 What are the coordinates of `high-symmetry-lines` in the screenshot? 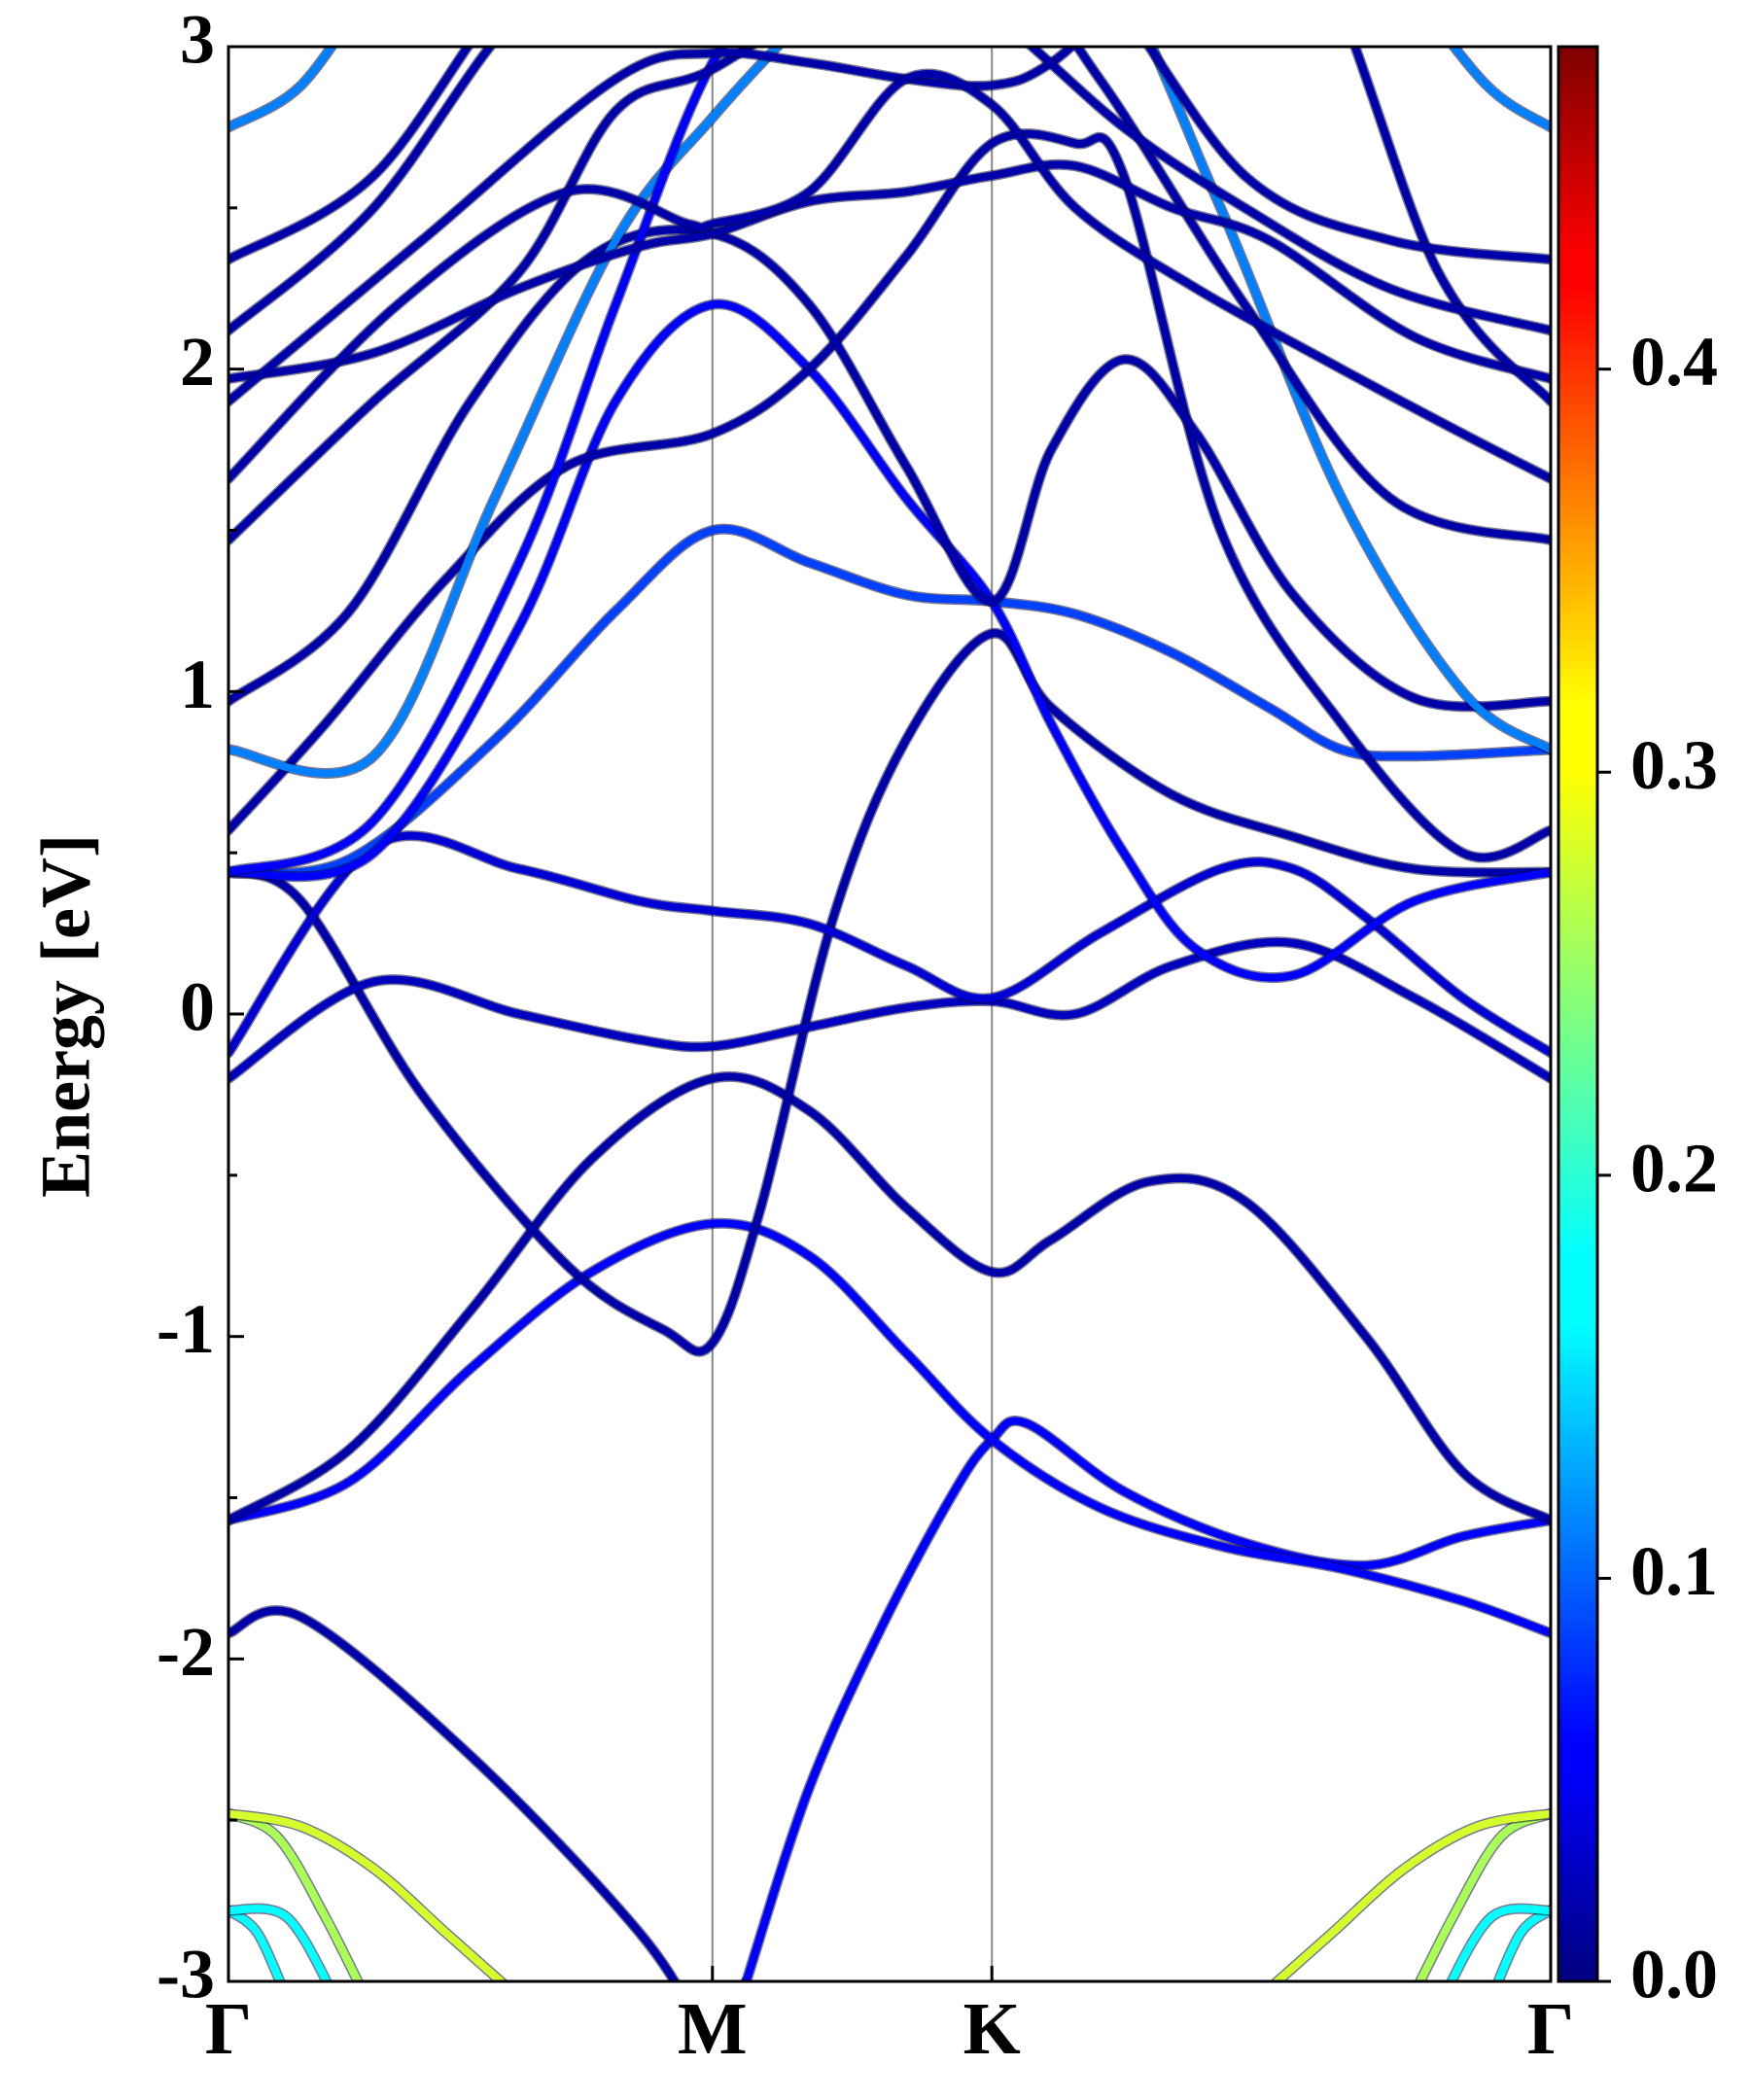 It's located at (852, 1014).